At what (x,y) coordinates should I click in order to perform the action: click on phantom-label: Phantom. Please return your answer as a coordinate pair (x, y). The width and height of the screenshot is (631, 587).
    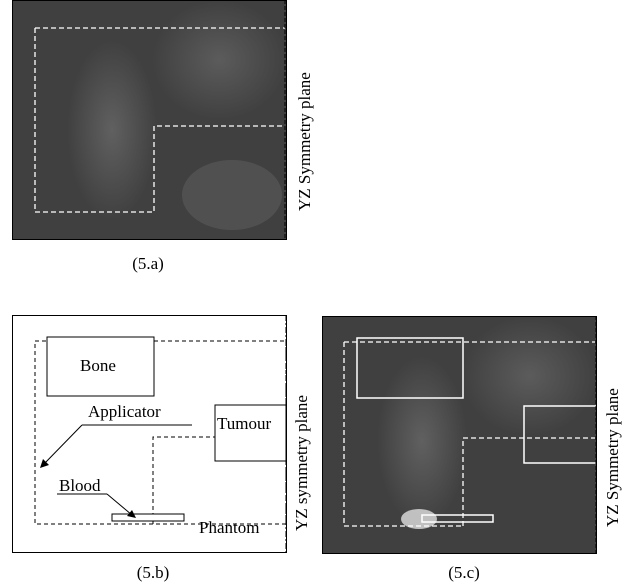
    Looking at the image, I should click on (229, 527).